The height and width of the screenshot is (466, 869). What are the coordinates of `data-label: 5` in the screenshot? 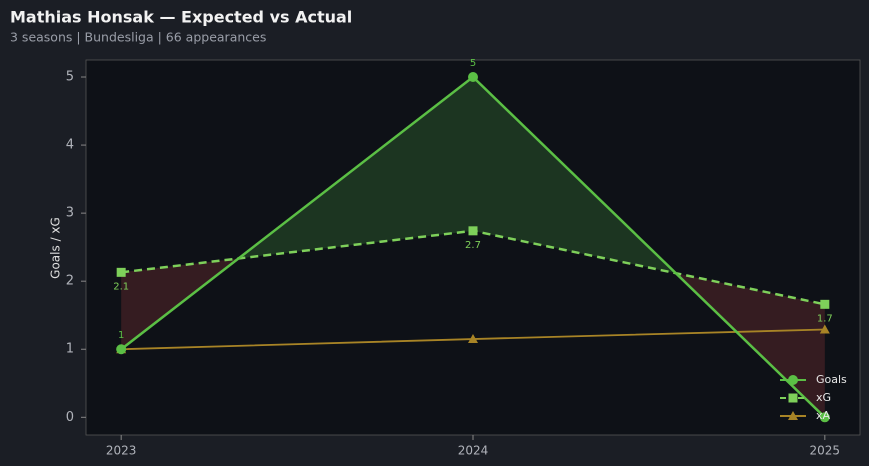 It's located at (473, 63).